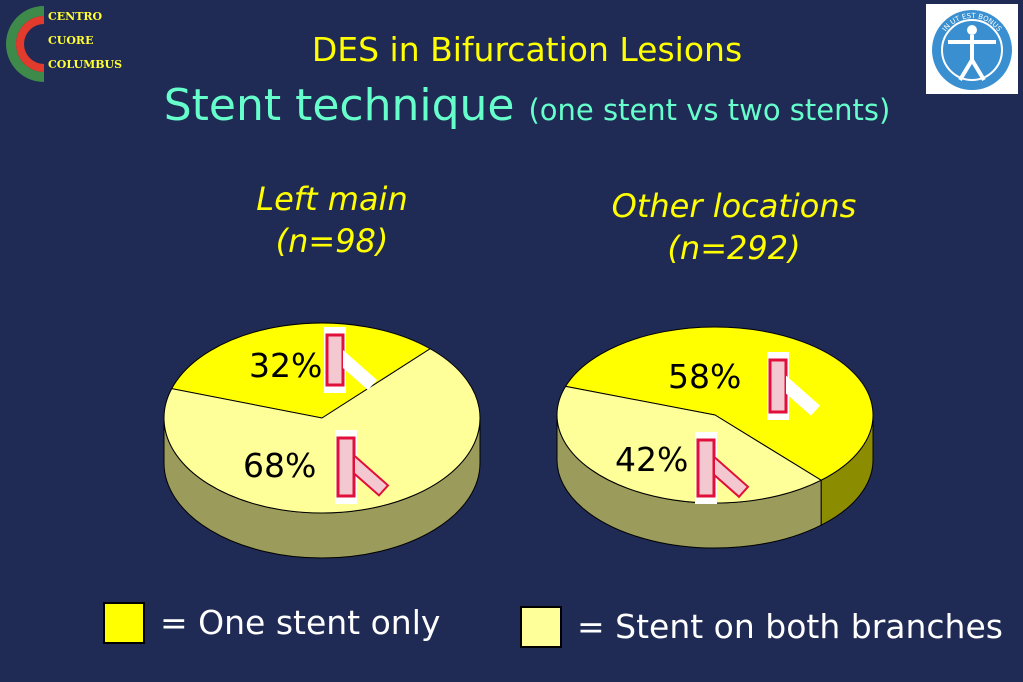  What do you see at coordinates (75, 16) in the screenshot?
I see `logo-line: CENTRO` at bounding box center [75, 16].